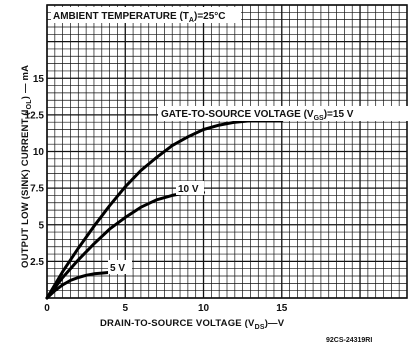  What do you see at coordinates (37, 189) in the screenshot?
I see `y-tick-label: 7.5` at bounding box center [37, 189].